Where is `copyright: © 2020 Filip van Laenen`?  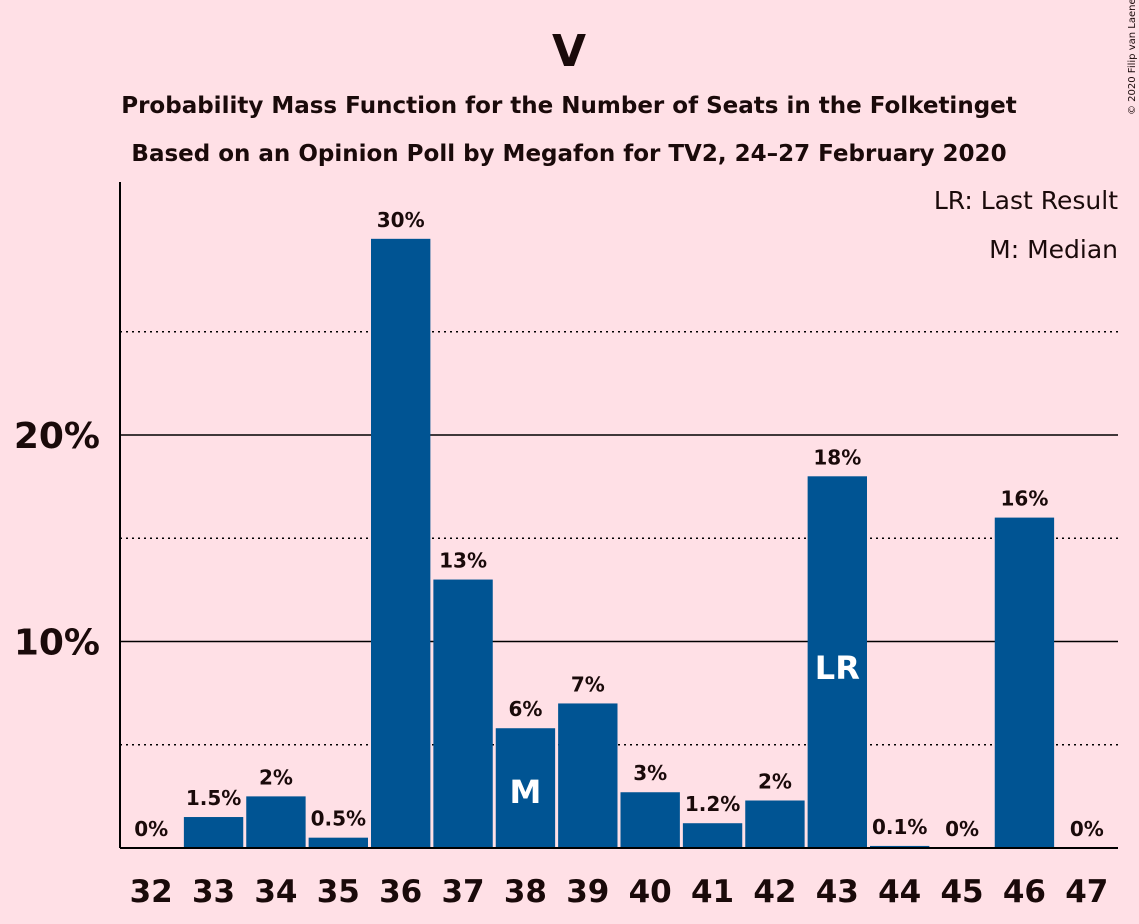 copyright: © 2020 Filip van Laenen is located at coordinates (1132, 57).